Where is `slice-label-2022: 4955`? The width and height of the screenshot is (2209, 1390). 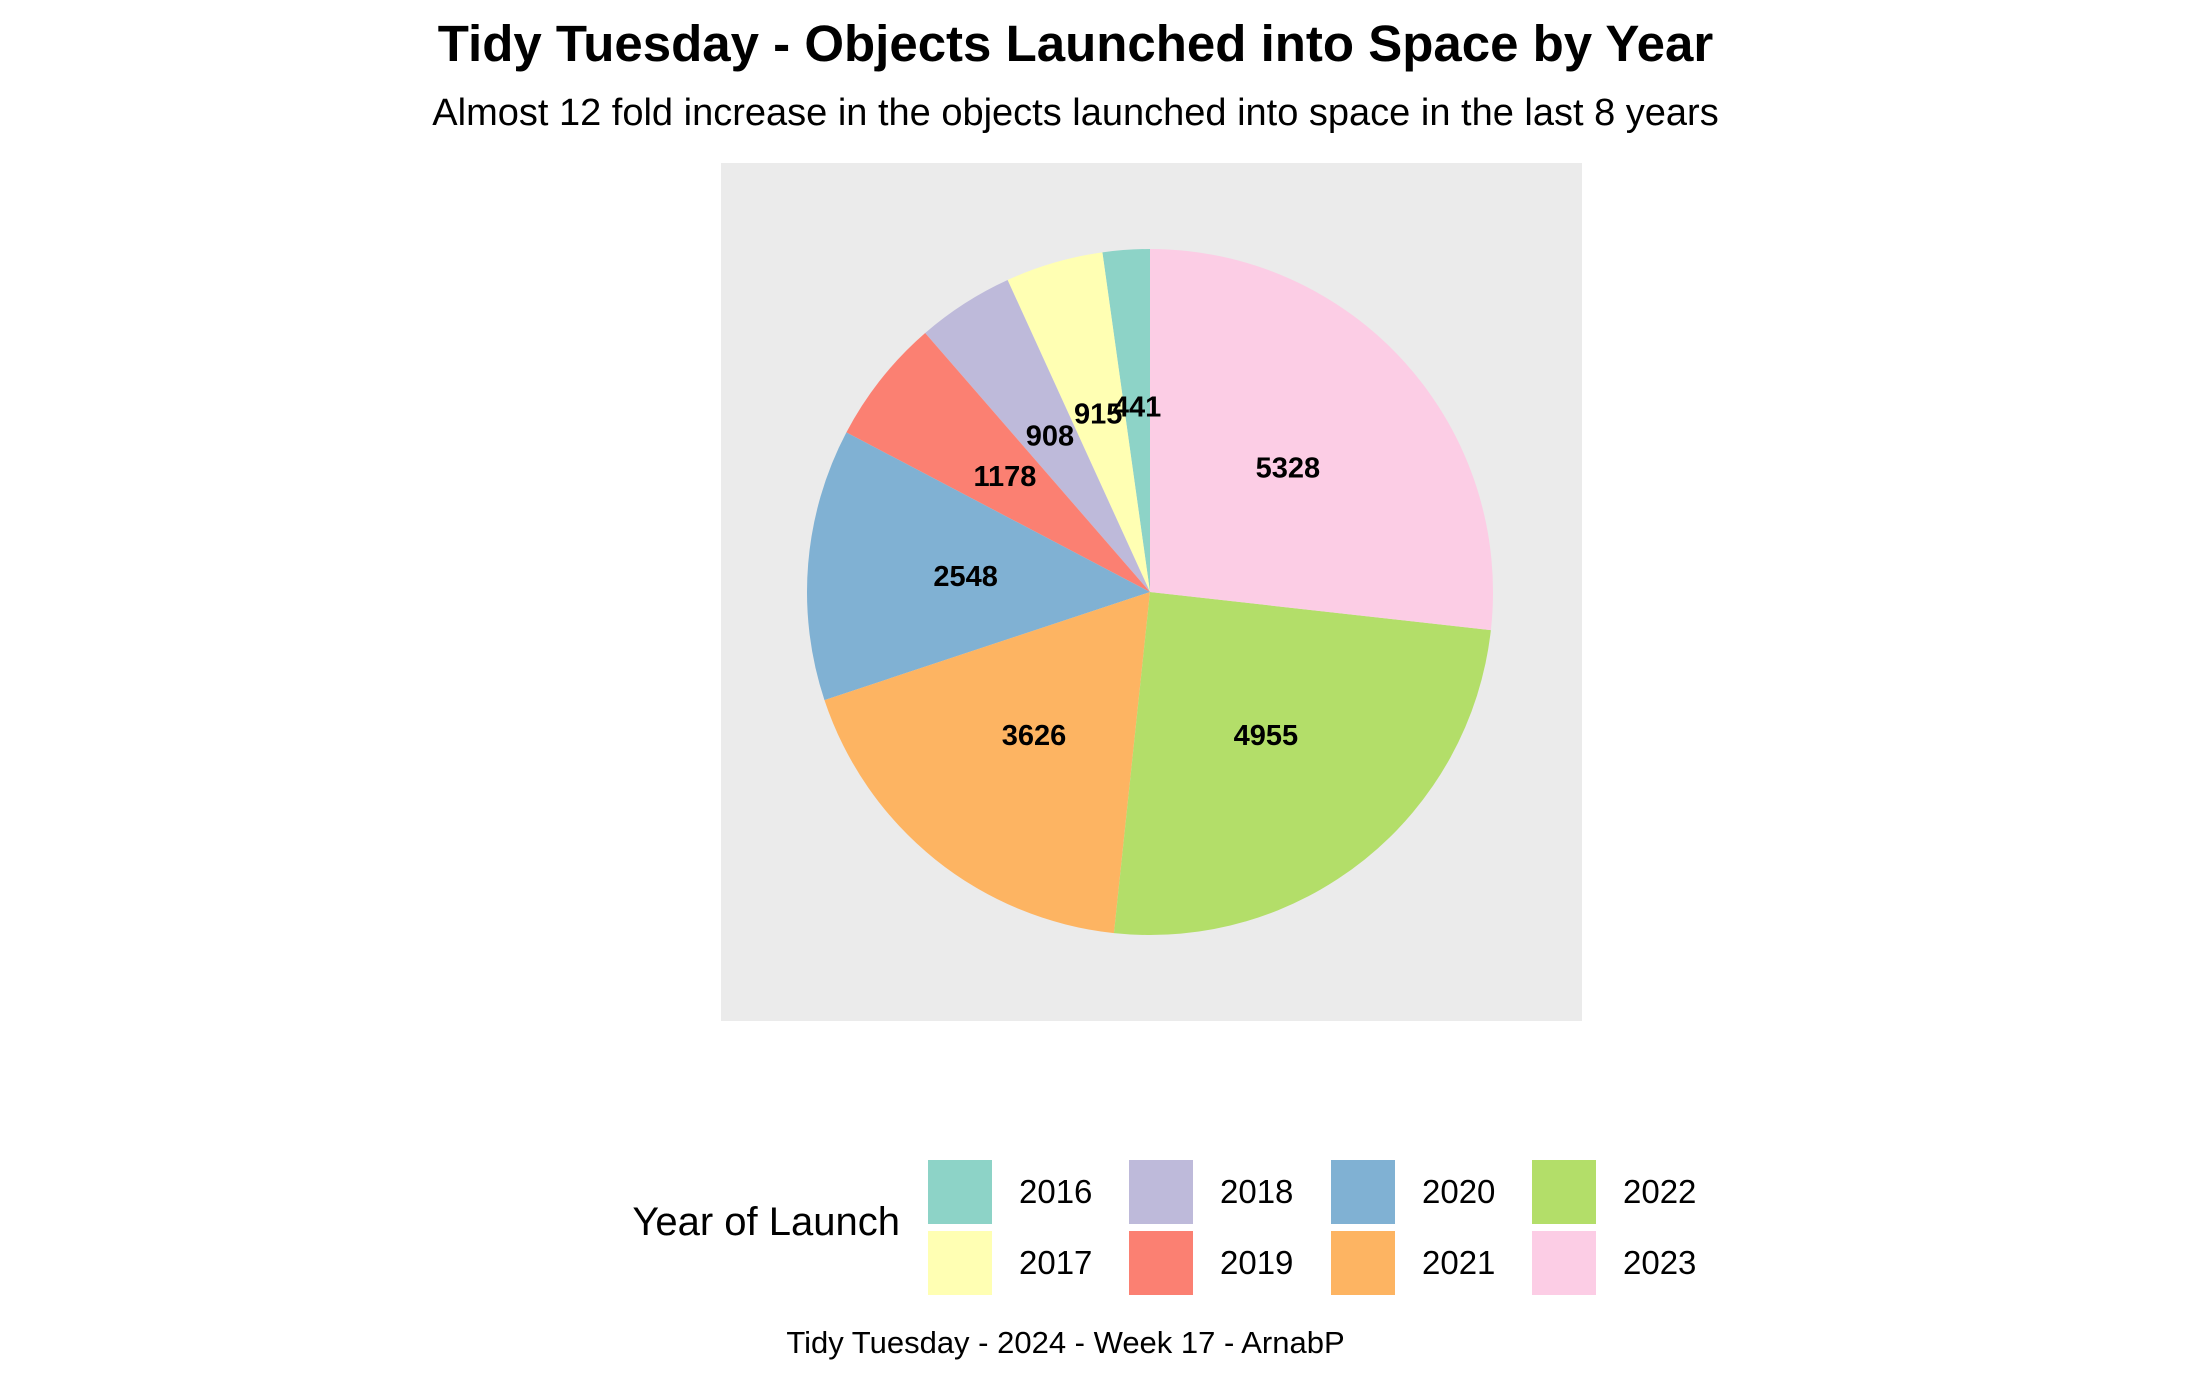 slice-label-2022: 4955 is located at coordinates (1266, 736).